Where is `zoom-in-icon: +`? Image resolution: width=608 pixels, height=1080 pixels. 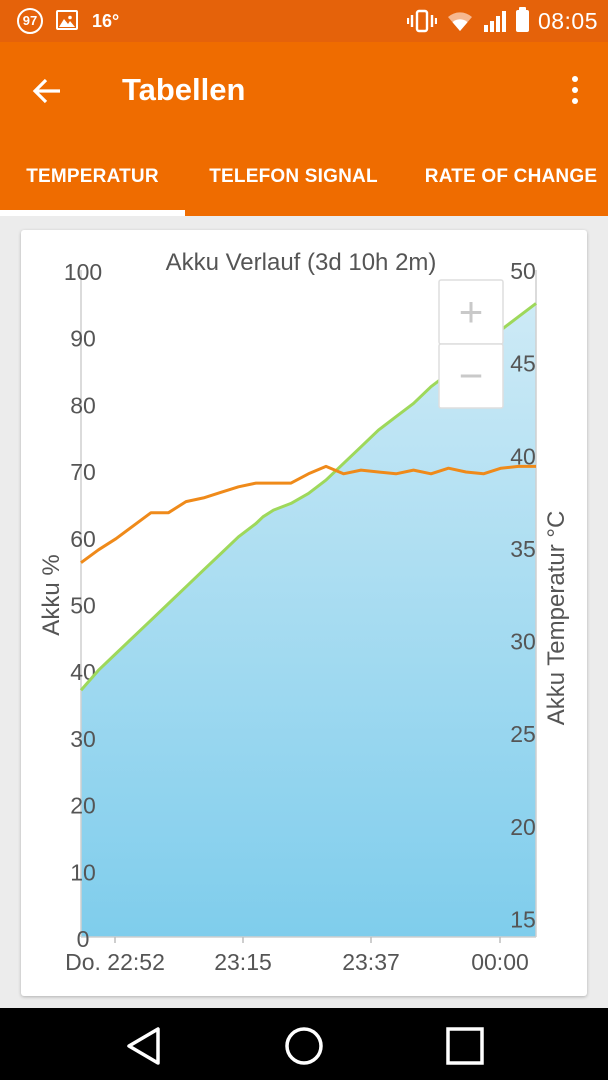
zoom-in-icon: + is located at coordinates (471, 311).